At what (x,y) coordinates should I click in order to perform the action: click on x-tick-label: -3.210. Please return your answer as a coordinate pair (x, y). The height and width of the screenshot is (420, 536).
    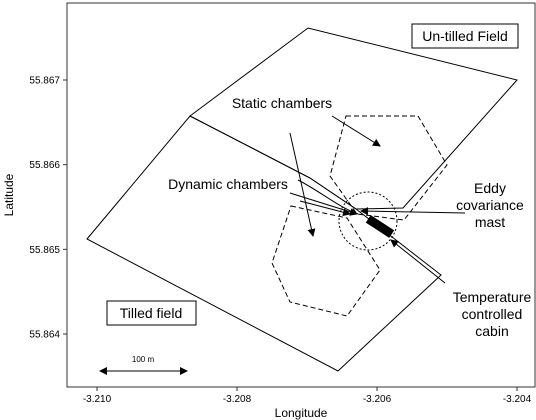
    Looking at the image, I should click on (97, 399).